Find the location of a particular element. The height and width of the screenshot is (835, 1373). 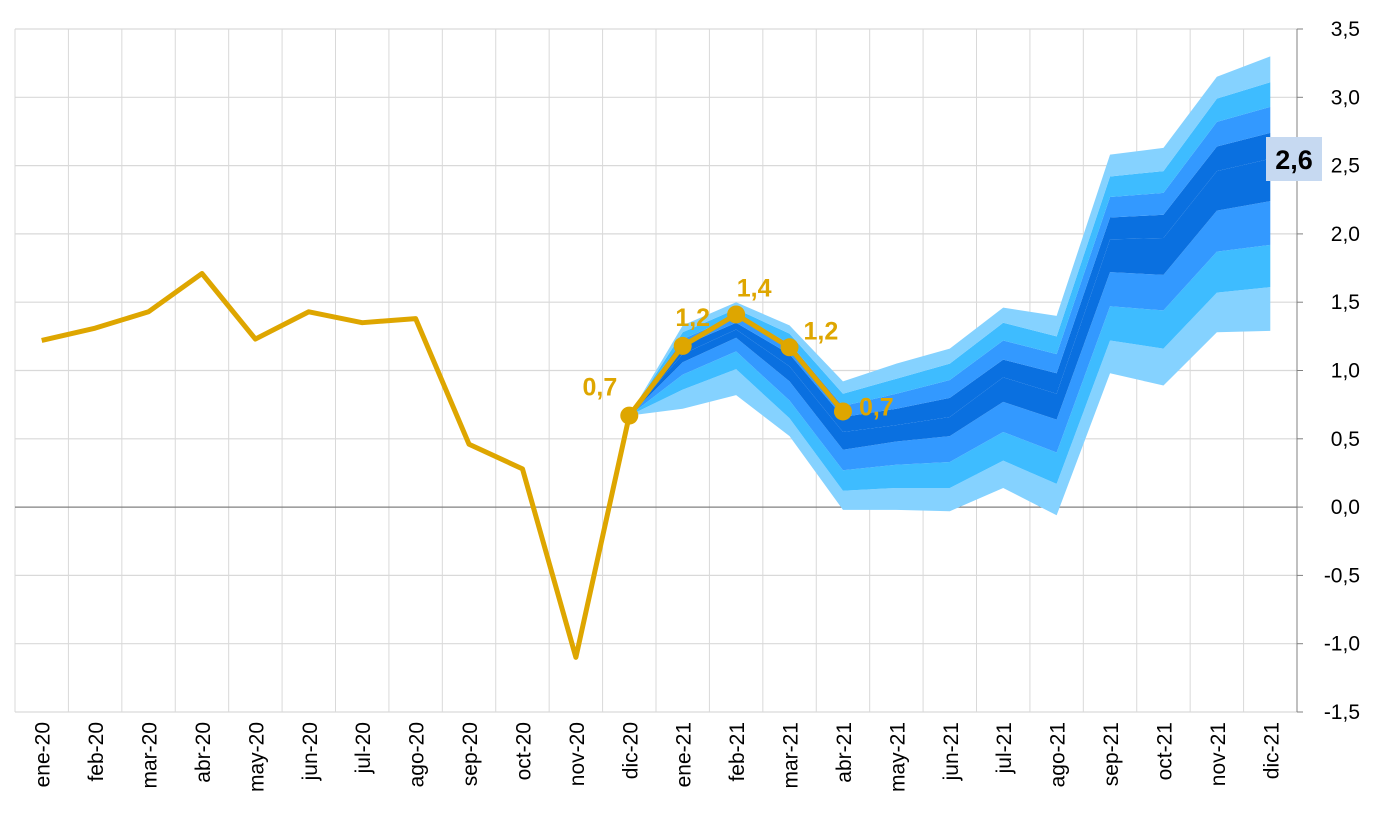

x-tick-label: abr-20 is located at coordinates (203, 752).